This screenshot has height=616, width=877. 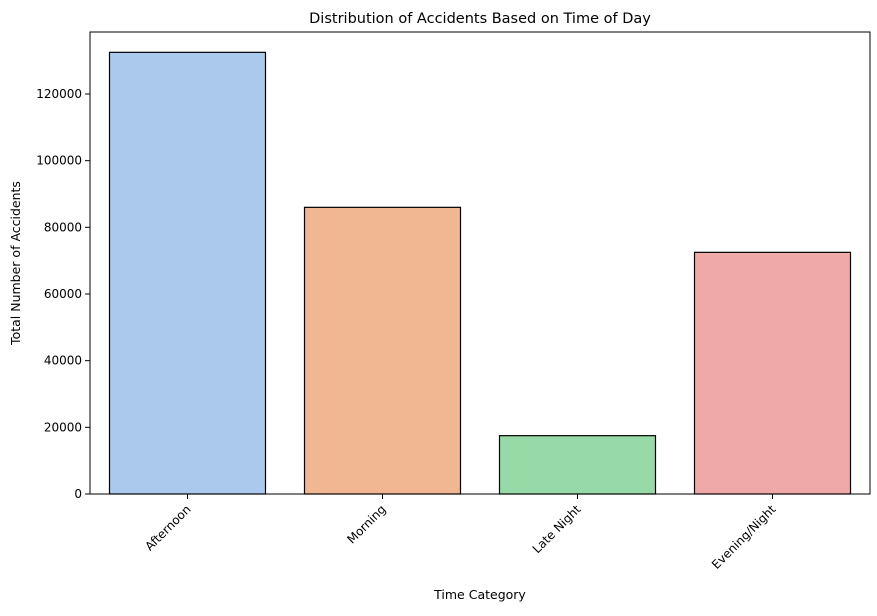 What do you see at coordinates (78, 494) in the screenshot?
I see `y-tick-label: 0` at bounding box center [78, 494].